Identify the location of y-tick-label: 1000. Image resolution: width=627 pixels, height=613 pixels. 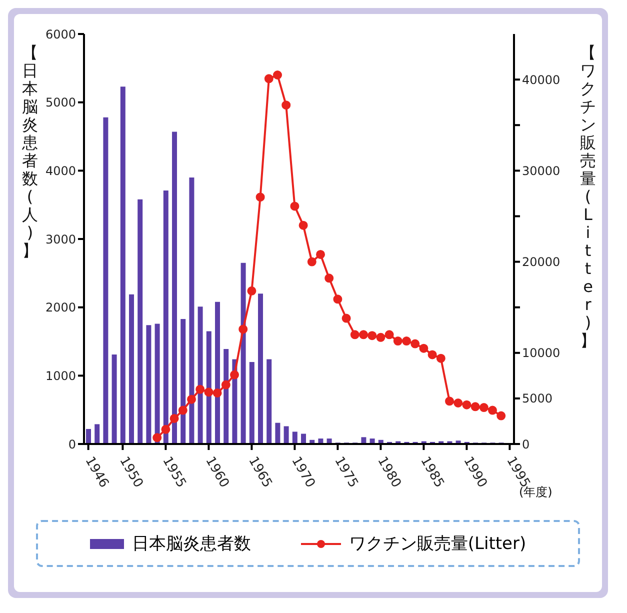
(60, 375).